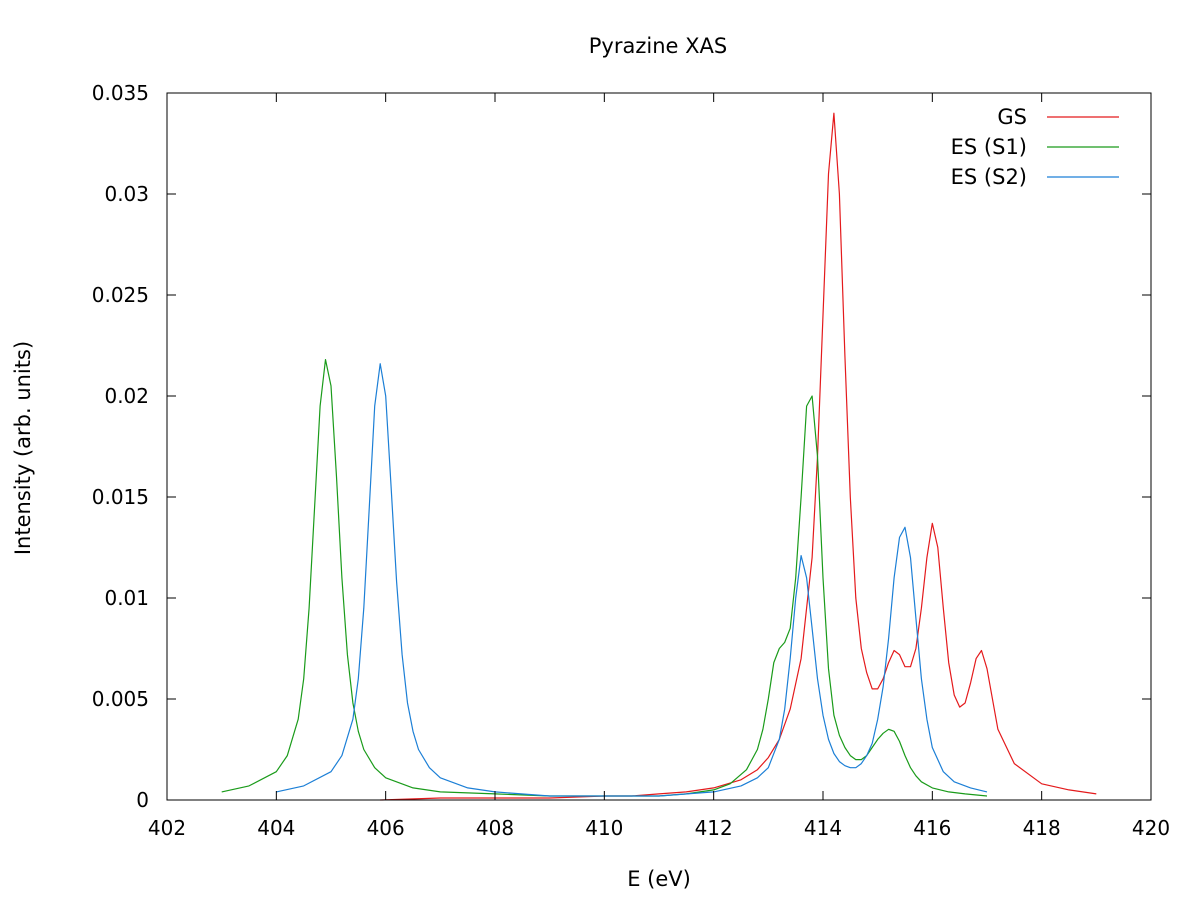 This screenshot has width=1200, height=900. What do you see at coordinates (126, 598) in the screenshot?
I see `y-tick-label: 0.01` at bounding box center [126, 598].